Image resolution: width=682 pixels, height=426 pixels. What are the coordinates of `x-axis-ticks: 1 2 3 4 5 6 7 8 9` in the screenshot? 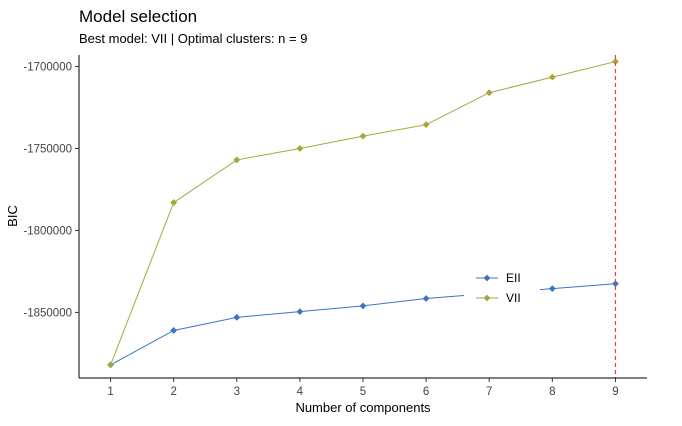 It's located at (363, 388).